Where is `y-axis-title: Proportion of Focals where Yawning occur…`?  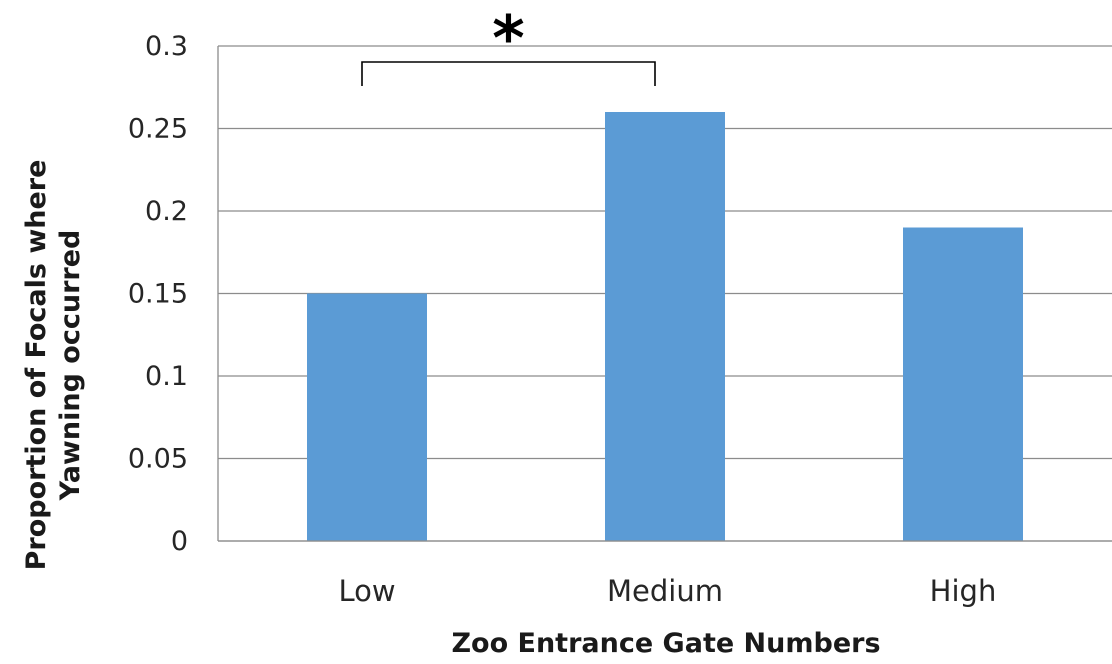
y-axis-title: Proportion of Focals where Yawning occur… is located at coordinates (53, 365).